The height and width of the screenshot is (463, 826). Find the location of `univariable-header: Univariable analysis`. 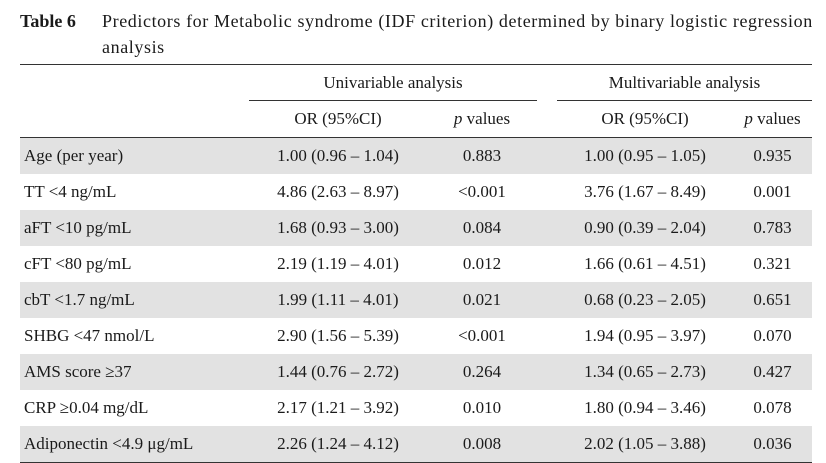

univariable-header: Univariable analysis is located at coordinates (393, 82).